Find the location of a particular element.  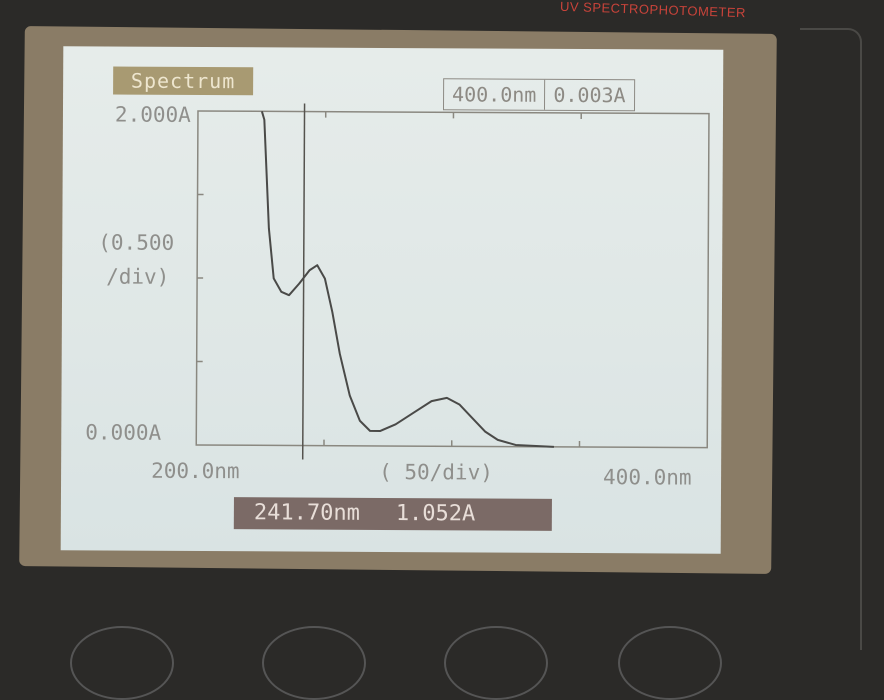

cursor-absorbance: 1.052A is located at coordinates (436, 514).